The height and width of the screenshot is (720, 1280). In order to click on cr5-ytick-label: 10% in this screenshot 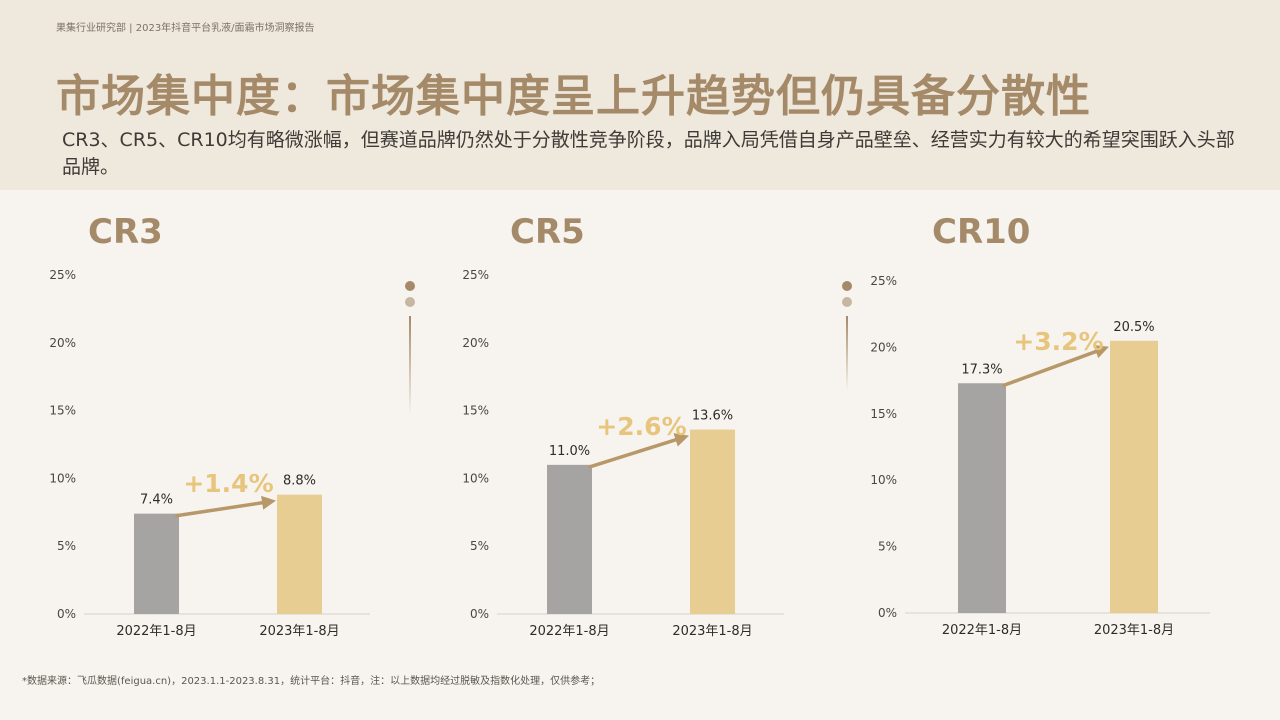, I will do `click(475, 478)`.